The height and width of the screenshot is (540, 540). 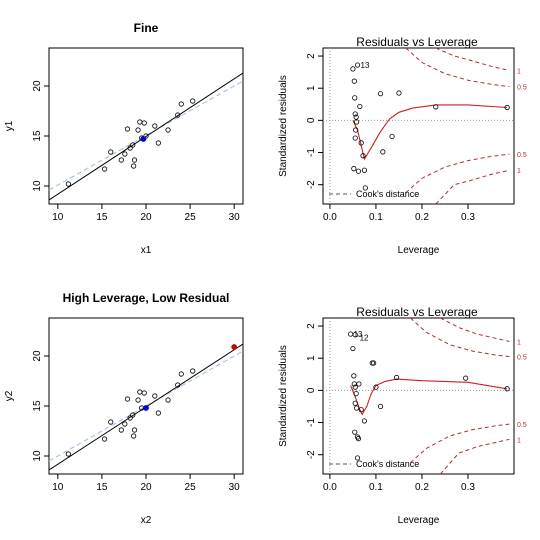 I want to click on y-tick-label: 0, so click(x=311, y=120).